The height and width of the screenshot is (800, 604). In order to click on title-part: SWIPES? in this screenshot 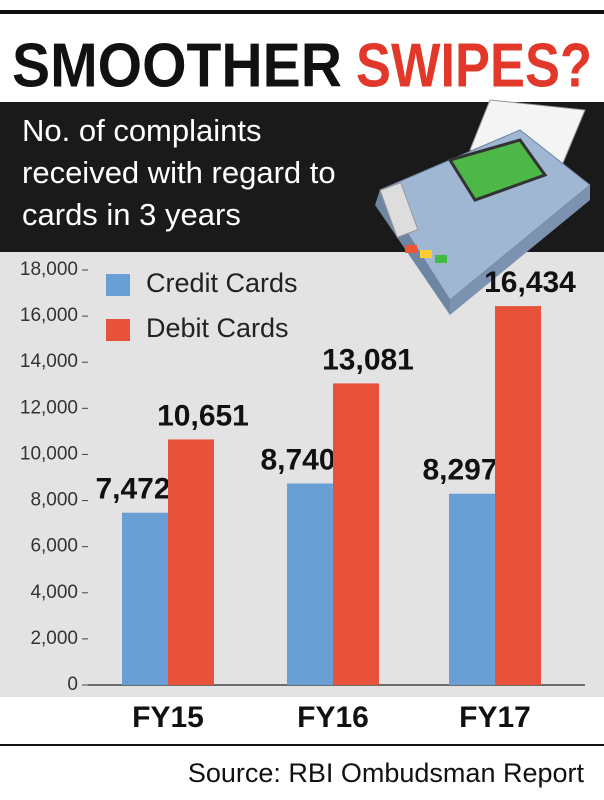, I will do `click(474, 65)`.